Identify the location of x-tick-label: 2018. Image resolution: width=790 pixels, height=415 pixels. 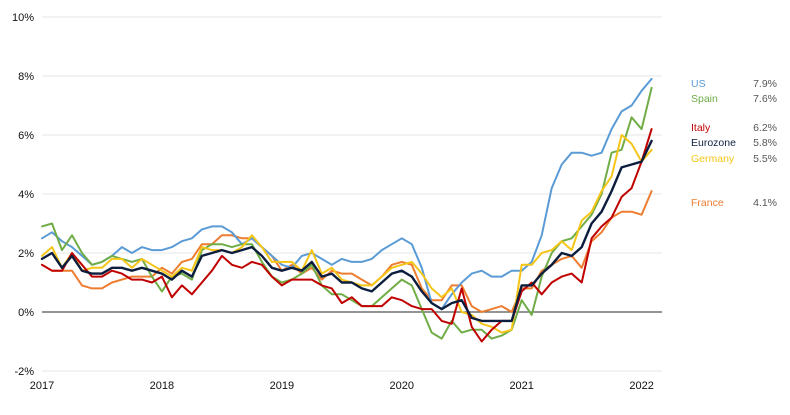
(162, 386).